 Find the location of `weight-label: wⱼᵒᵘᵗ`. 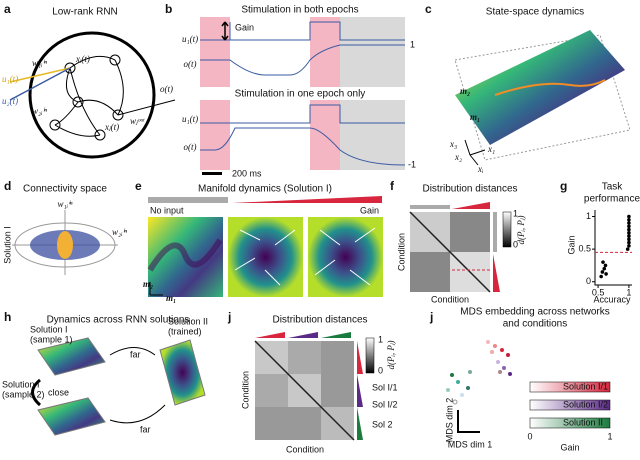

weight-label: wⱼᵒᵘᵗ is located at coordinates (137, 121).